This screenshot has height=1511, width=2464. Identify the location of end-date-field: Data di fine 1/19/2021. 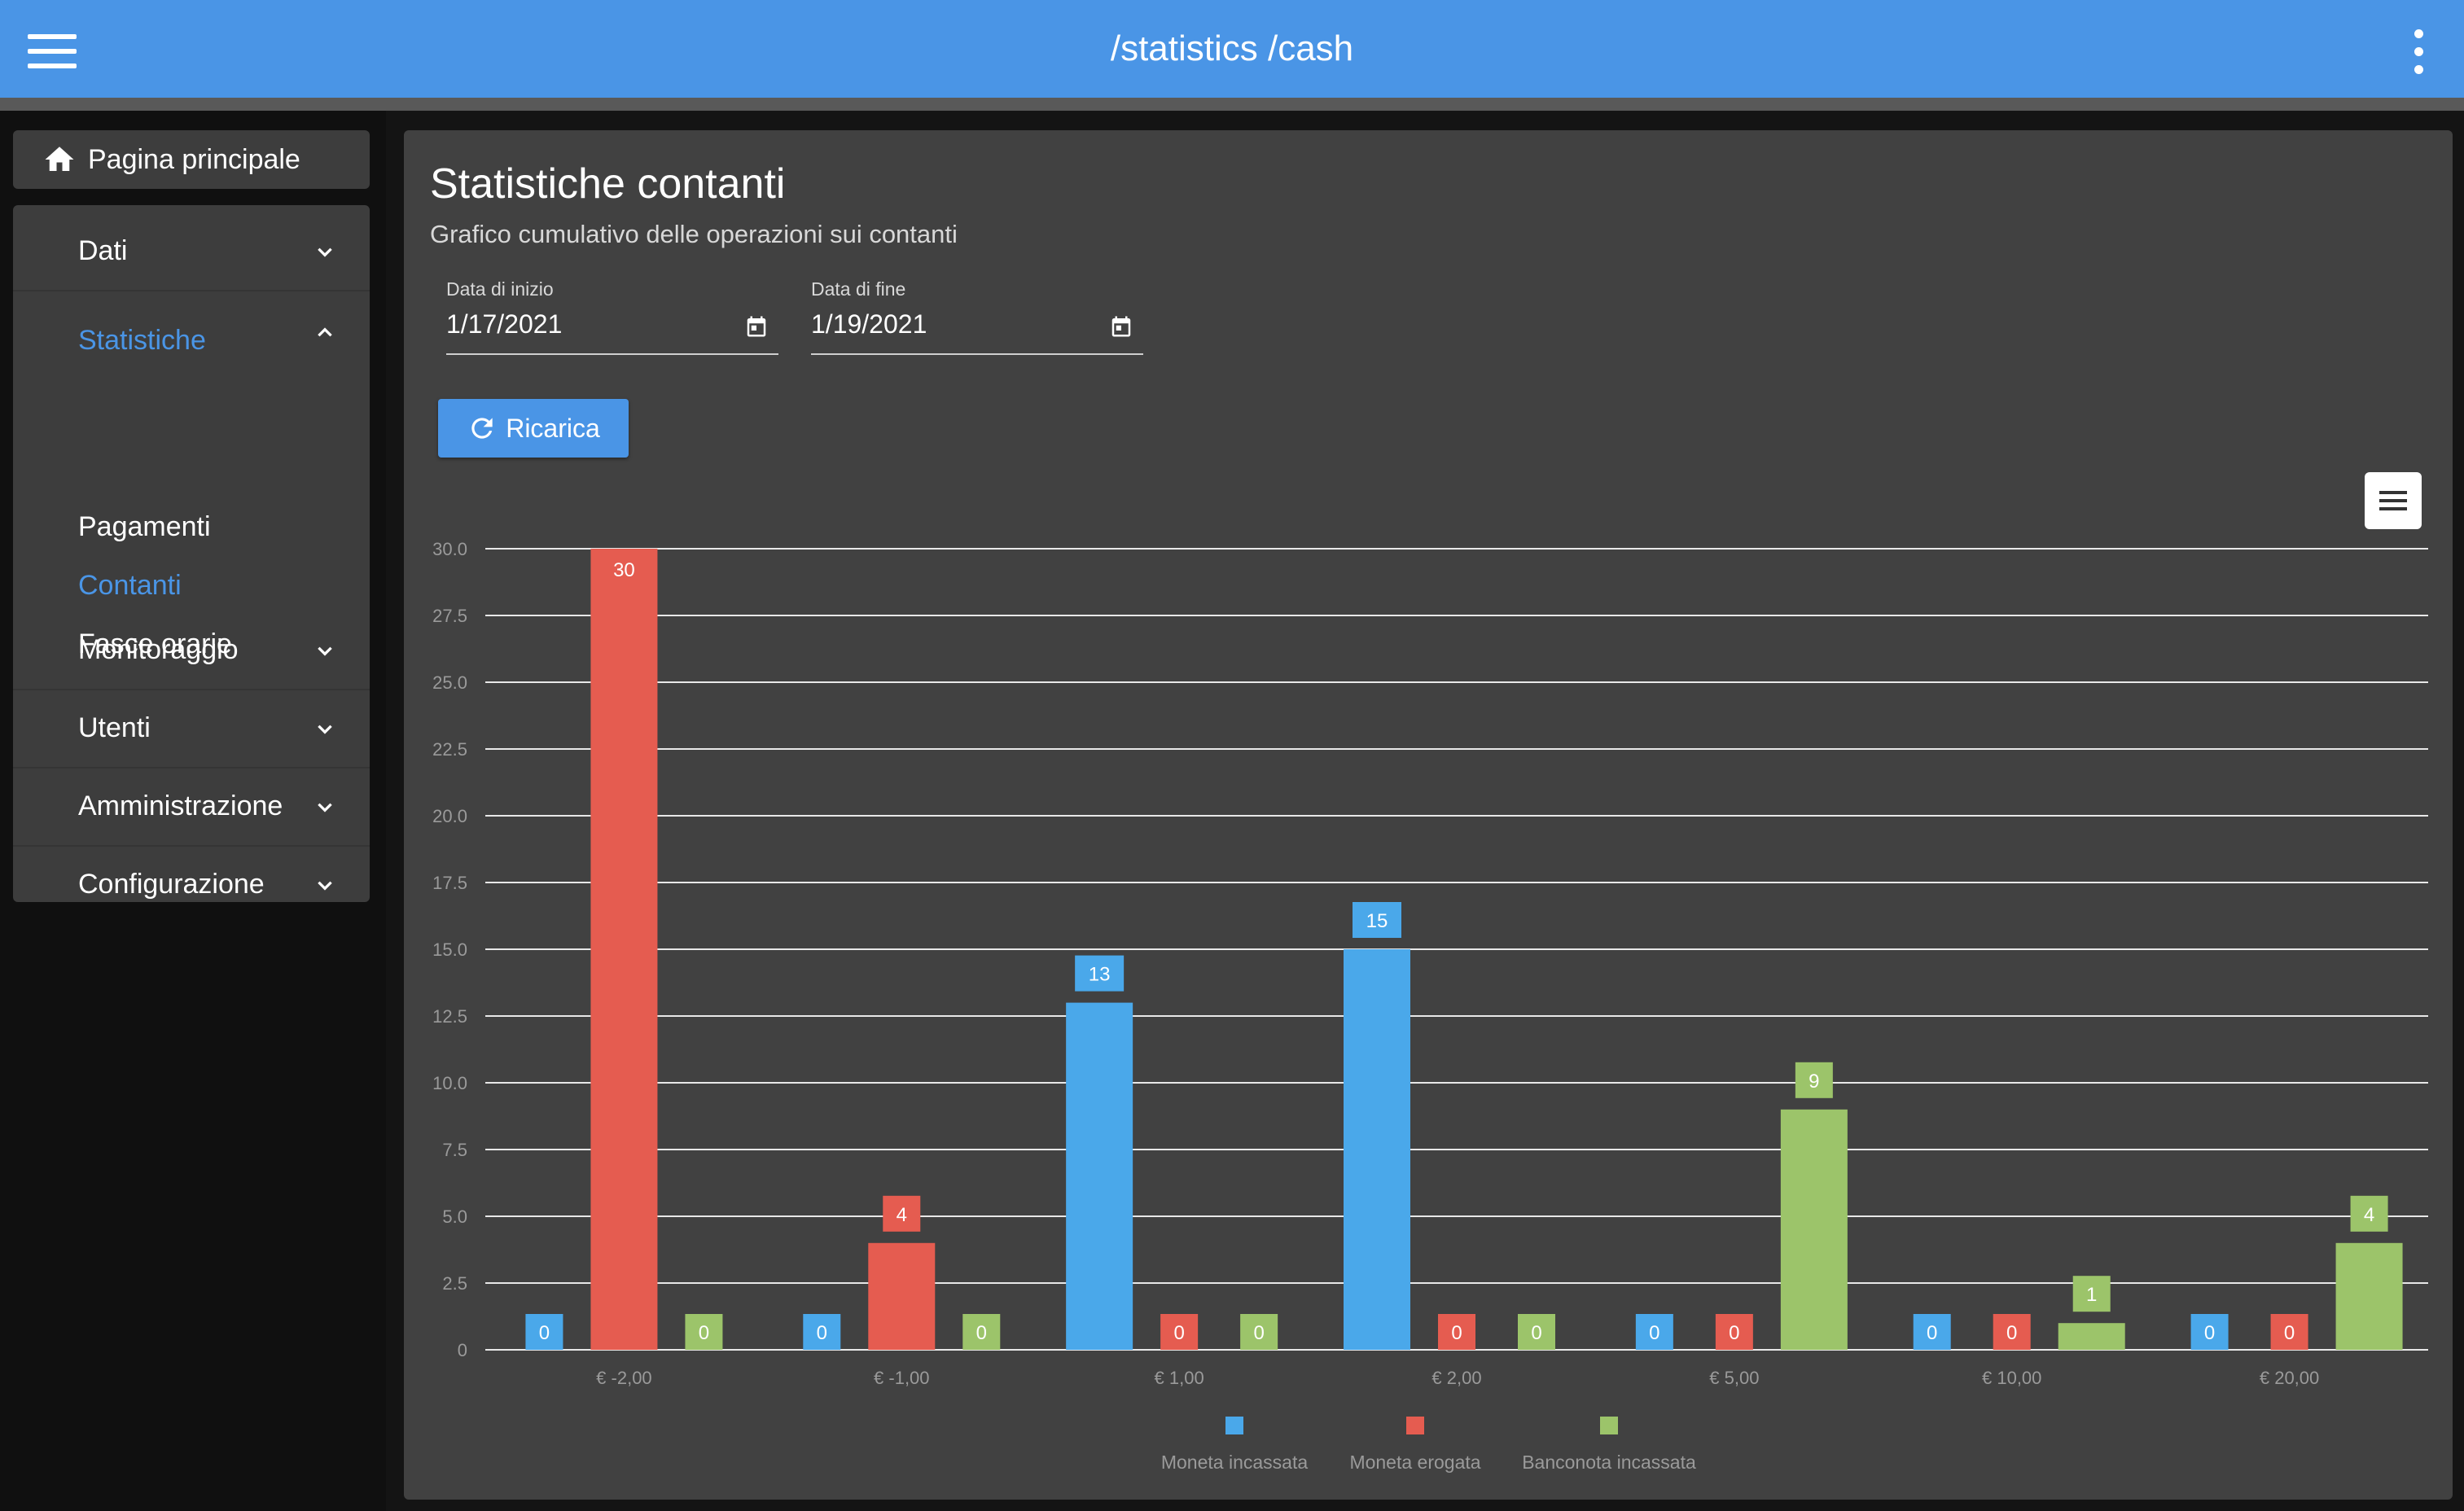
(977, 317).